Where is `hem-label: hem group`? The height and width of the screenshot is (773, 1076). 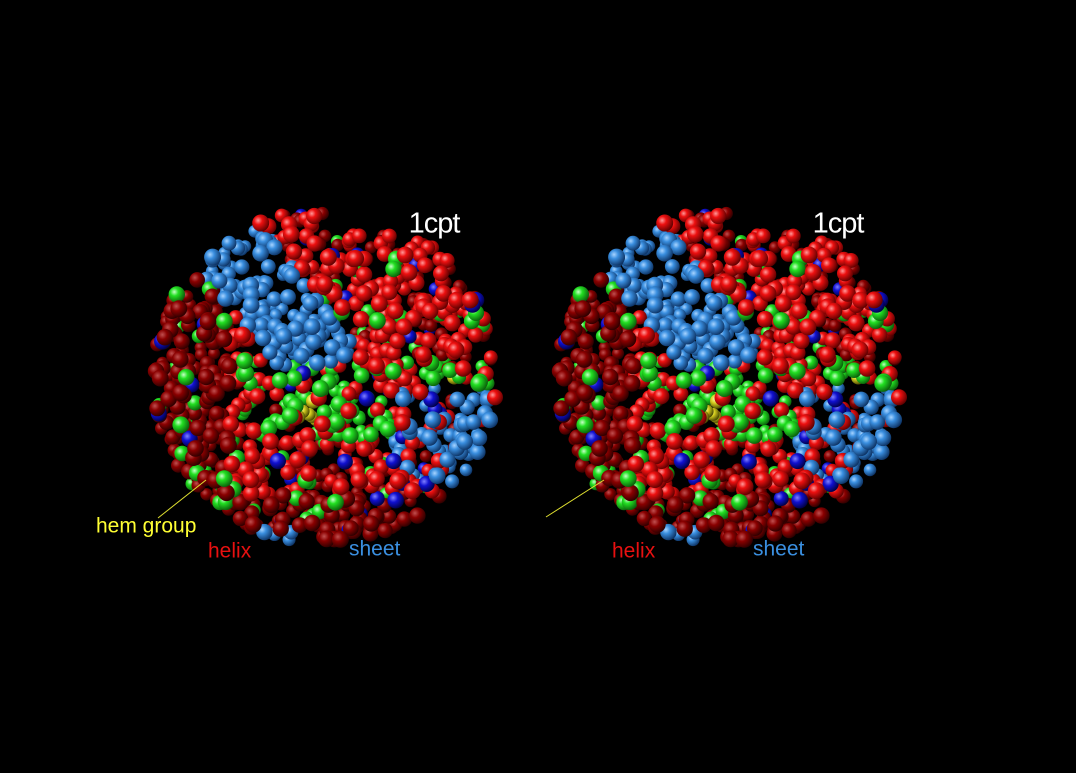 hem-label: hem group is located at coordinates (146, 526).